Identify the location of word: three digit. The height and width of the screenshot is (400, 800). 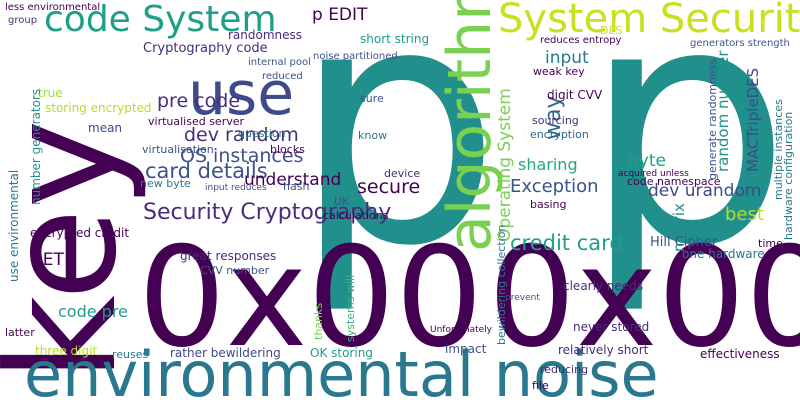
(66, 351).